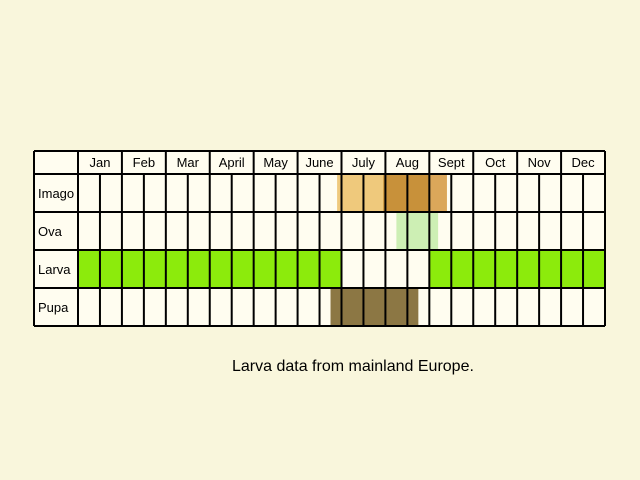 The image size is (640, 480). Describe the element at coordinates (144, 162) in the screenshot. I see `month-label: Feb` at that location.